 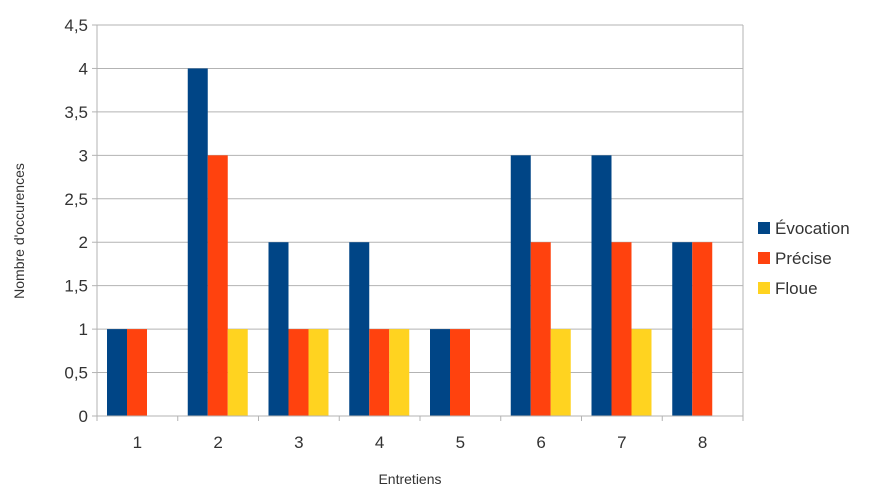 I want to click on x-tick-label: 4, so click(x=379, y=442).